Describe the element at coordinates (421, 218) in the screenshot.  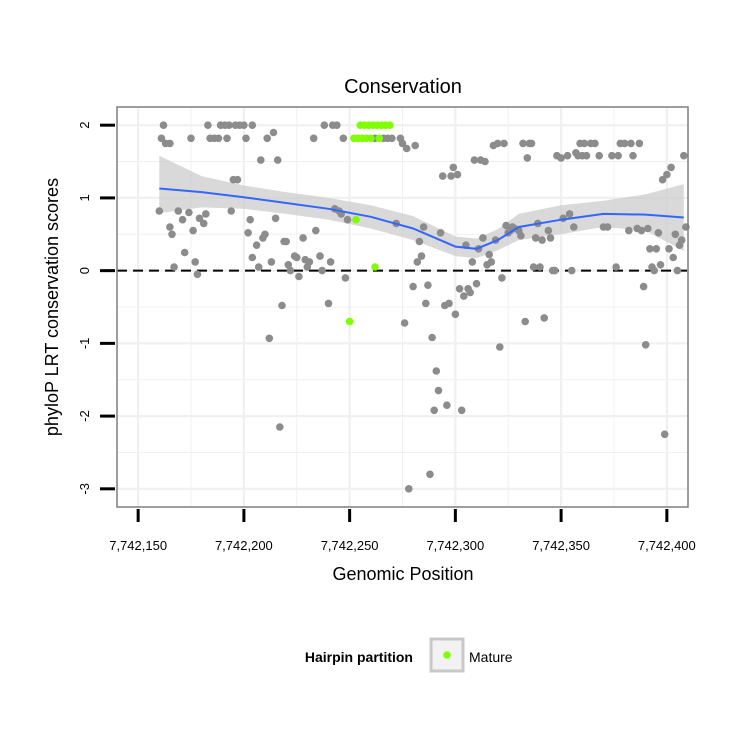
I see `smooth-trend-line` at that location.